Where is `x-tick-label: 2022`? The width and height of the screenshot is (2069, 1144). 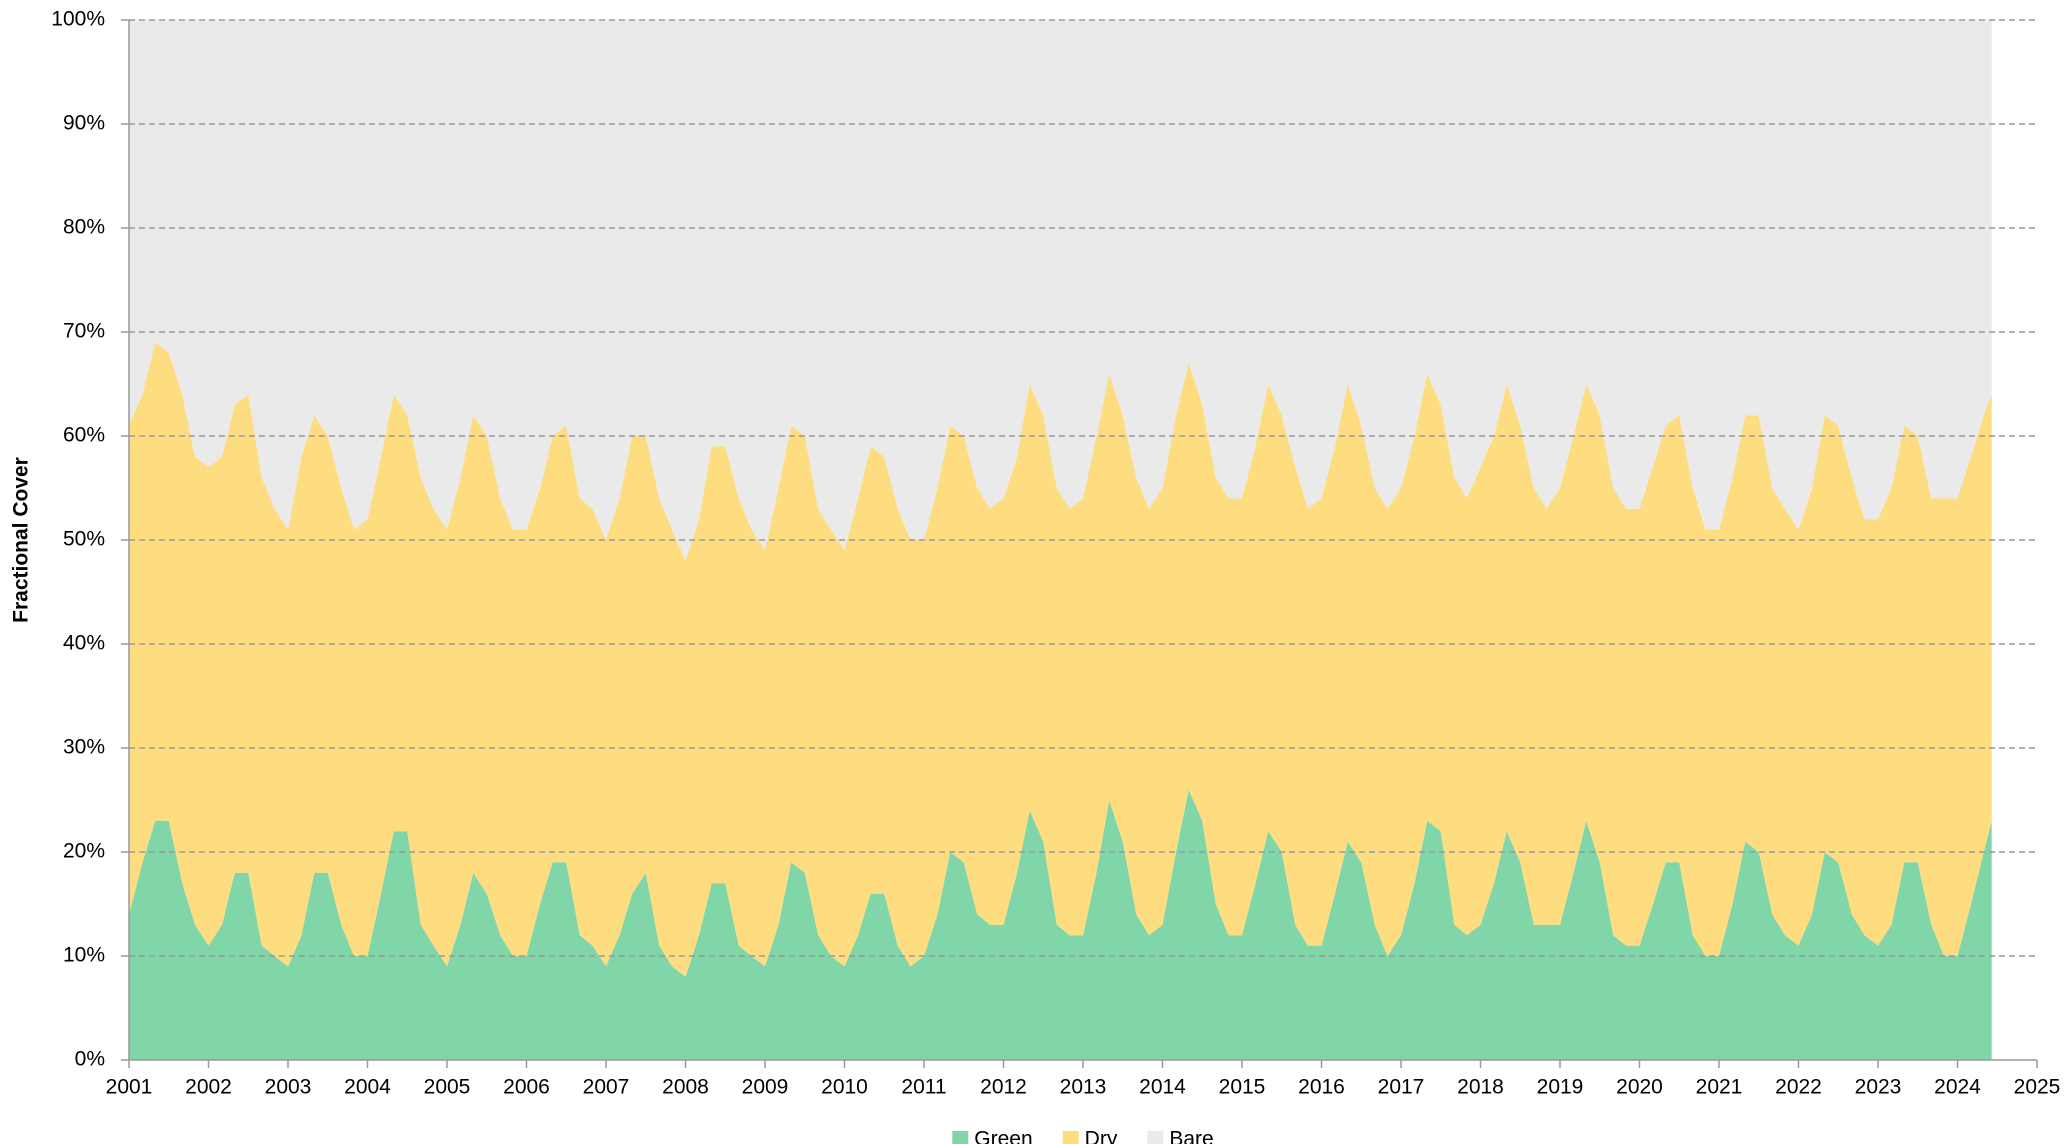 x-tick-label: 2022 is located at coordinates (1798, 1087).